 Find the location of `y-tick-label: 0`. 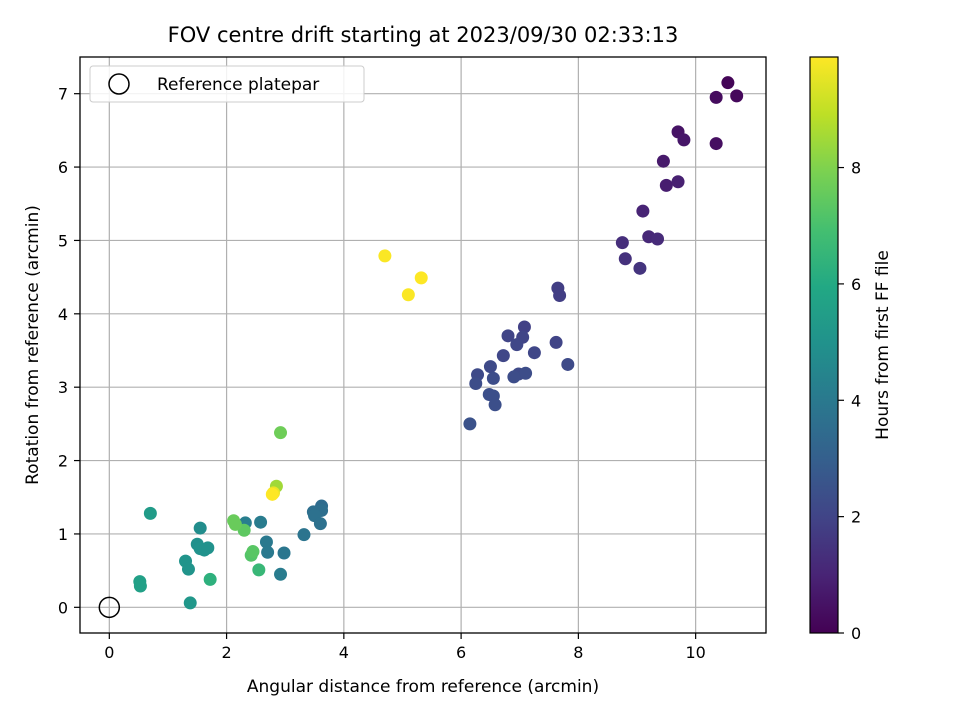

y-tick-label: 0 is located at coordinates (63, 607).